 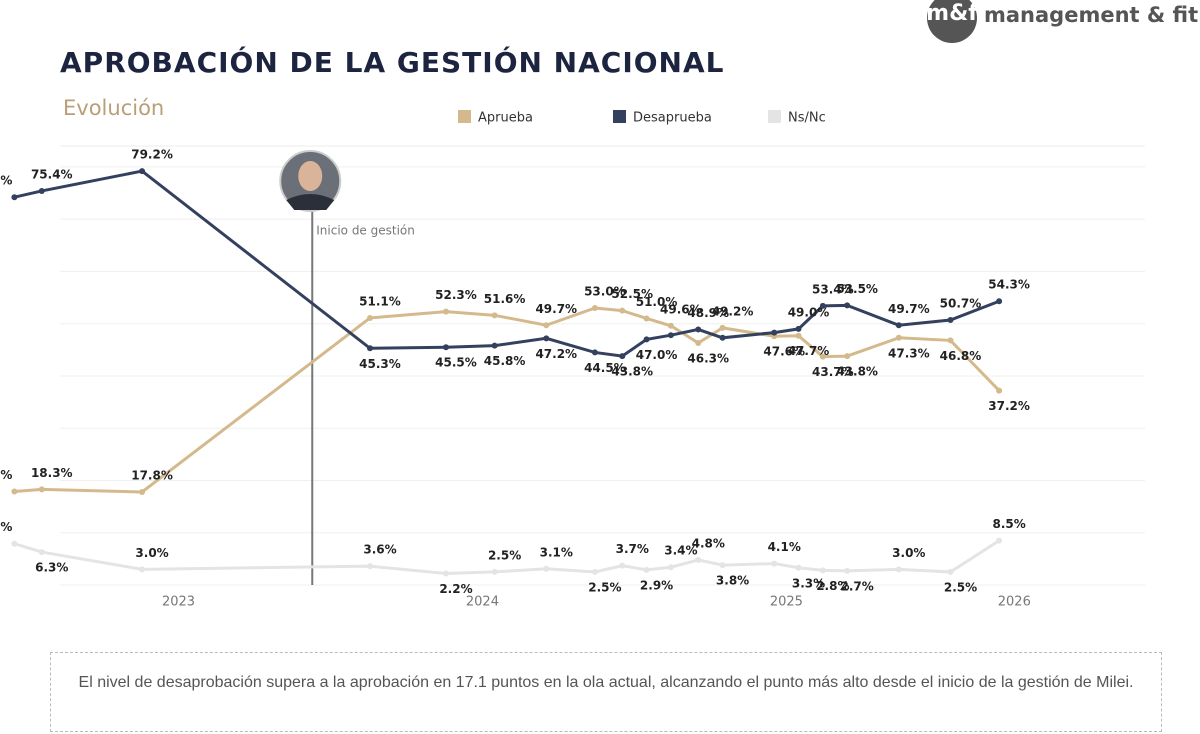 I want to click on x-tick-label: 2023, so click(x=178, y=602).